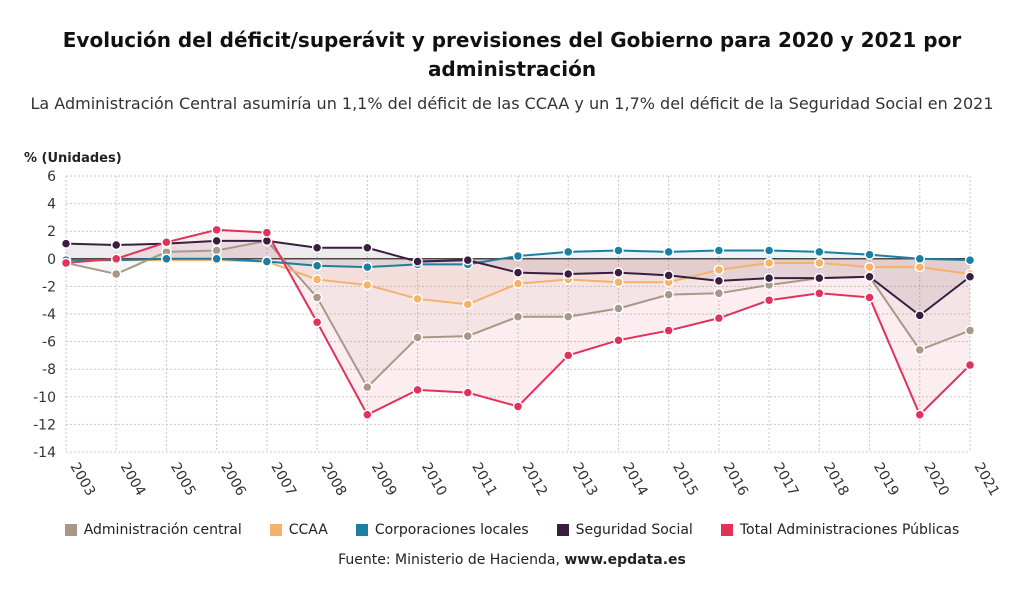 This screenshot has height=601, width=1024. Describe the element at coordinates (49, 315) in the screenshot. I see `y-tick-label: -4` at that location.